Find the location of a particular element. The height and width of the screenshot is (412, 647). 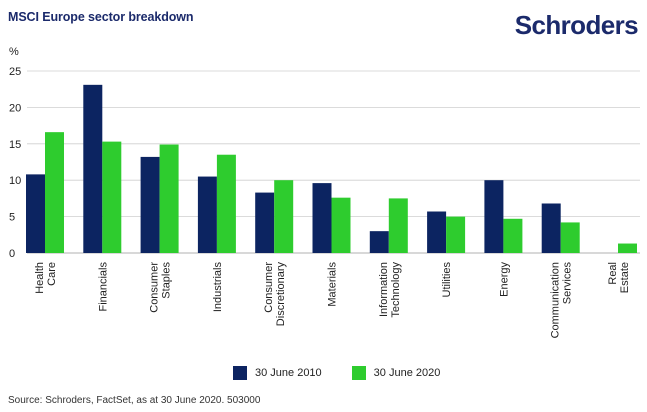

x-tick-label: CommunicationServices is located at coordinates (562, 300).